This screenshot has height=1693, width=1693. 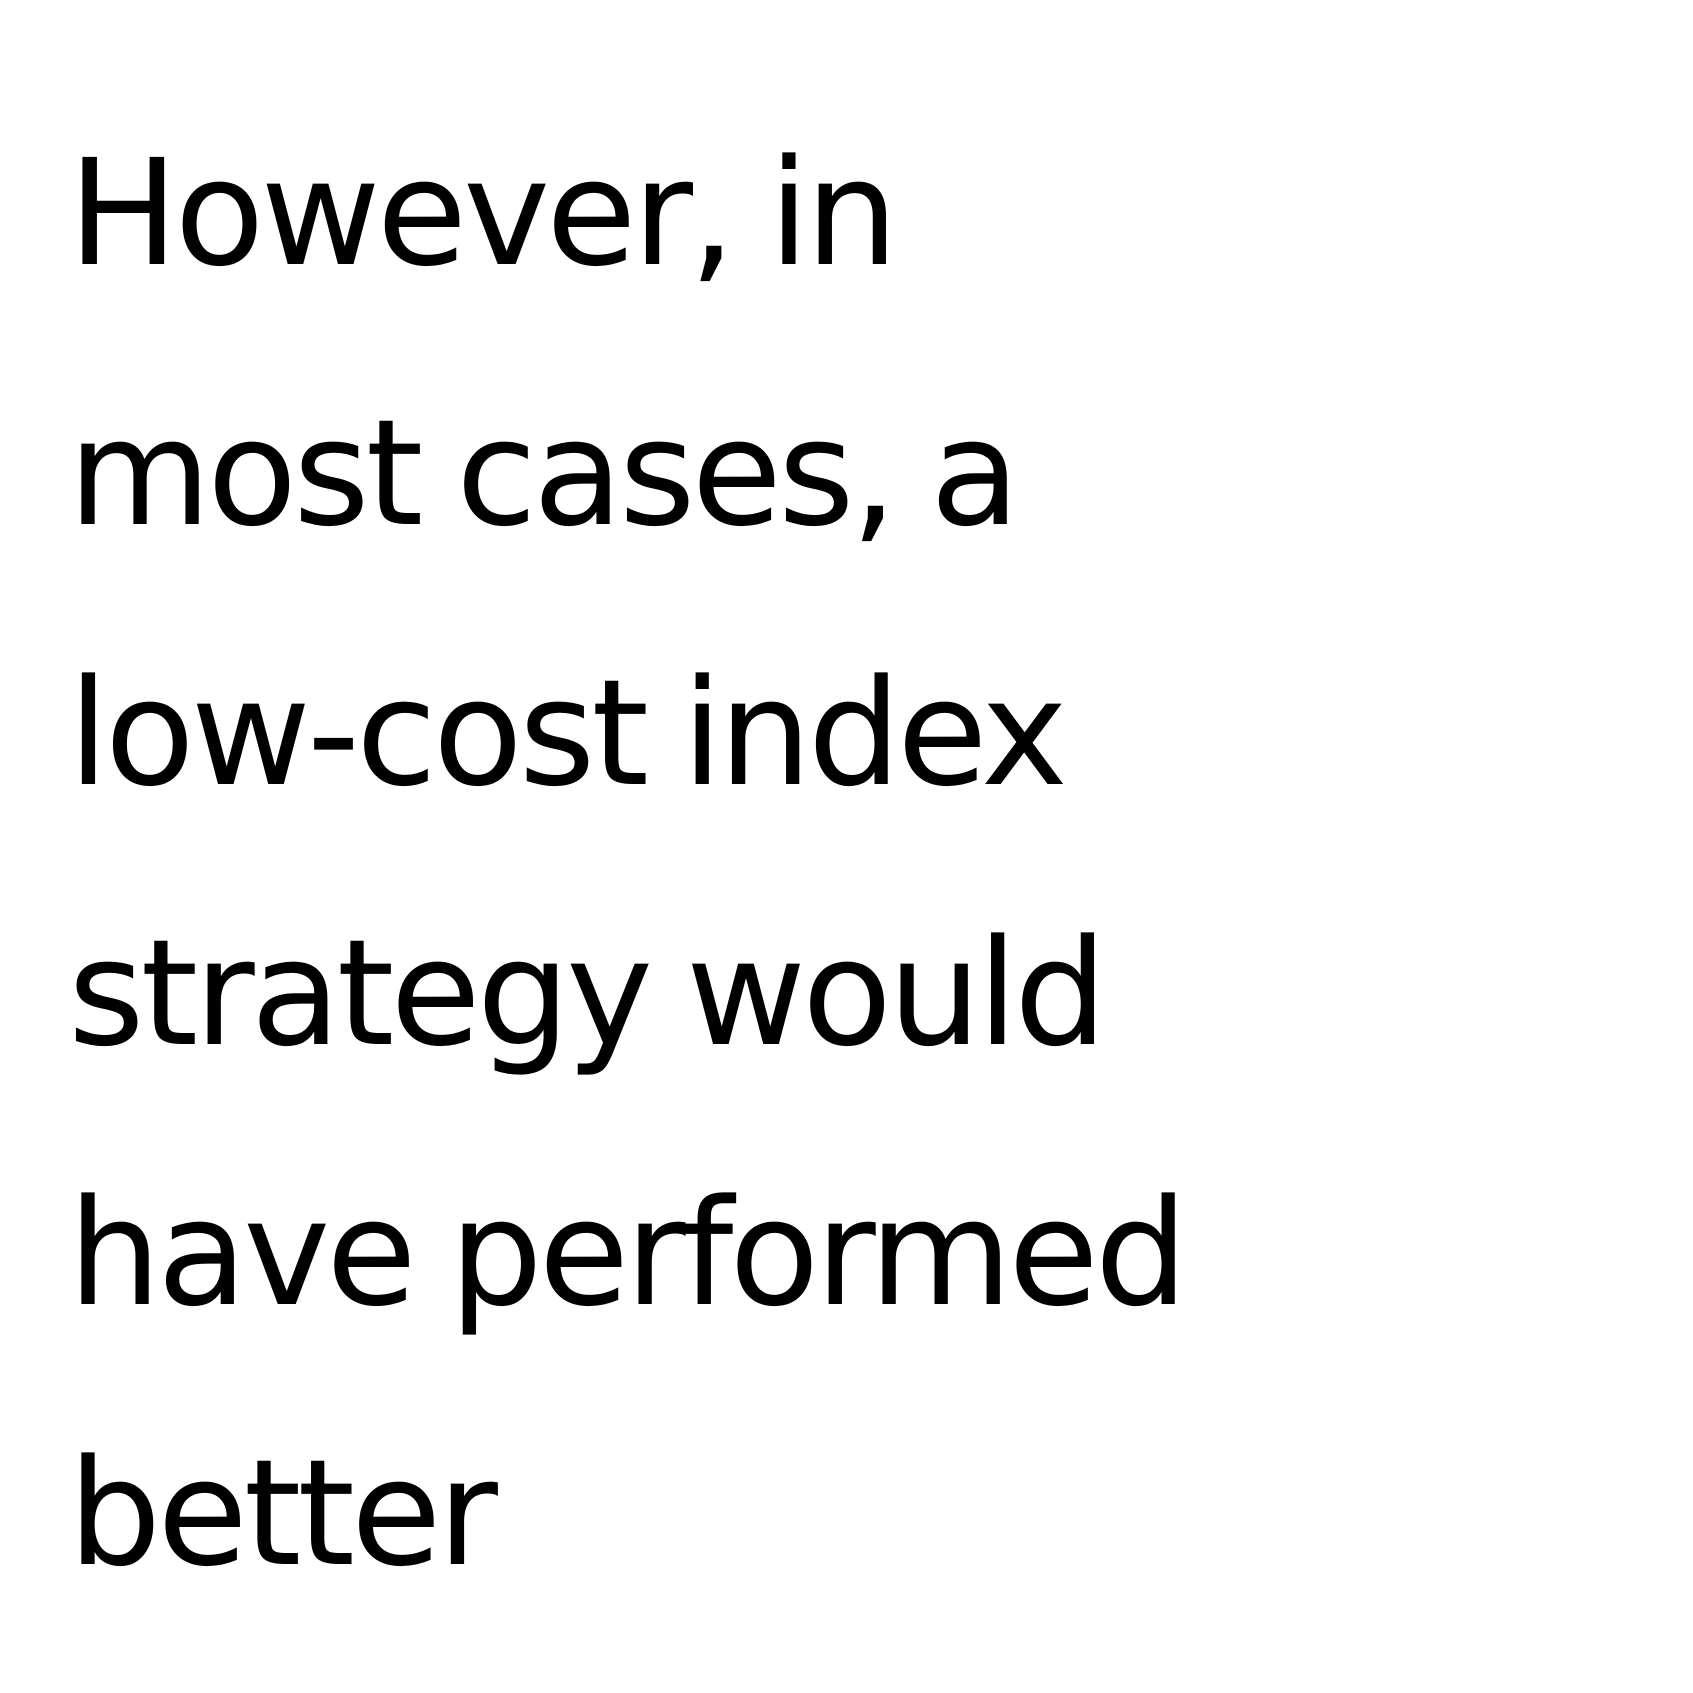 What do you see at coordinates (483, 213) in the screenshot?
I see `statement-line-1: However, in` at bounding box center [483, 213].